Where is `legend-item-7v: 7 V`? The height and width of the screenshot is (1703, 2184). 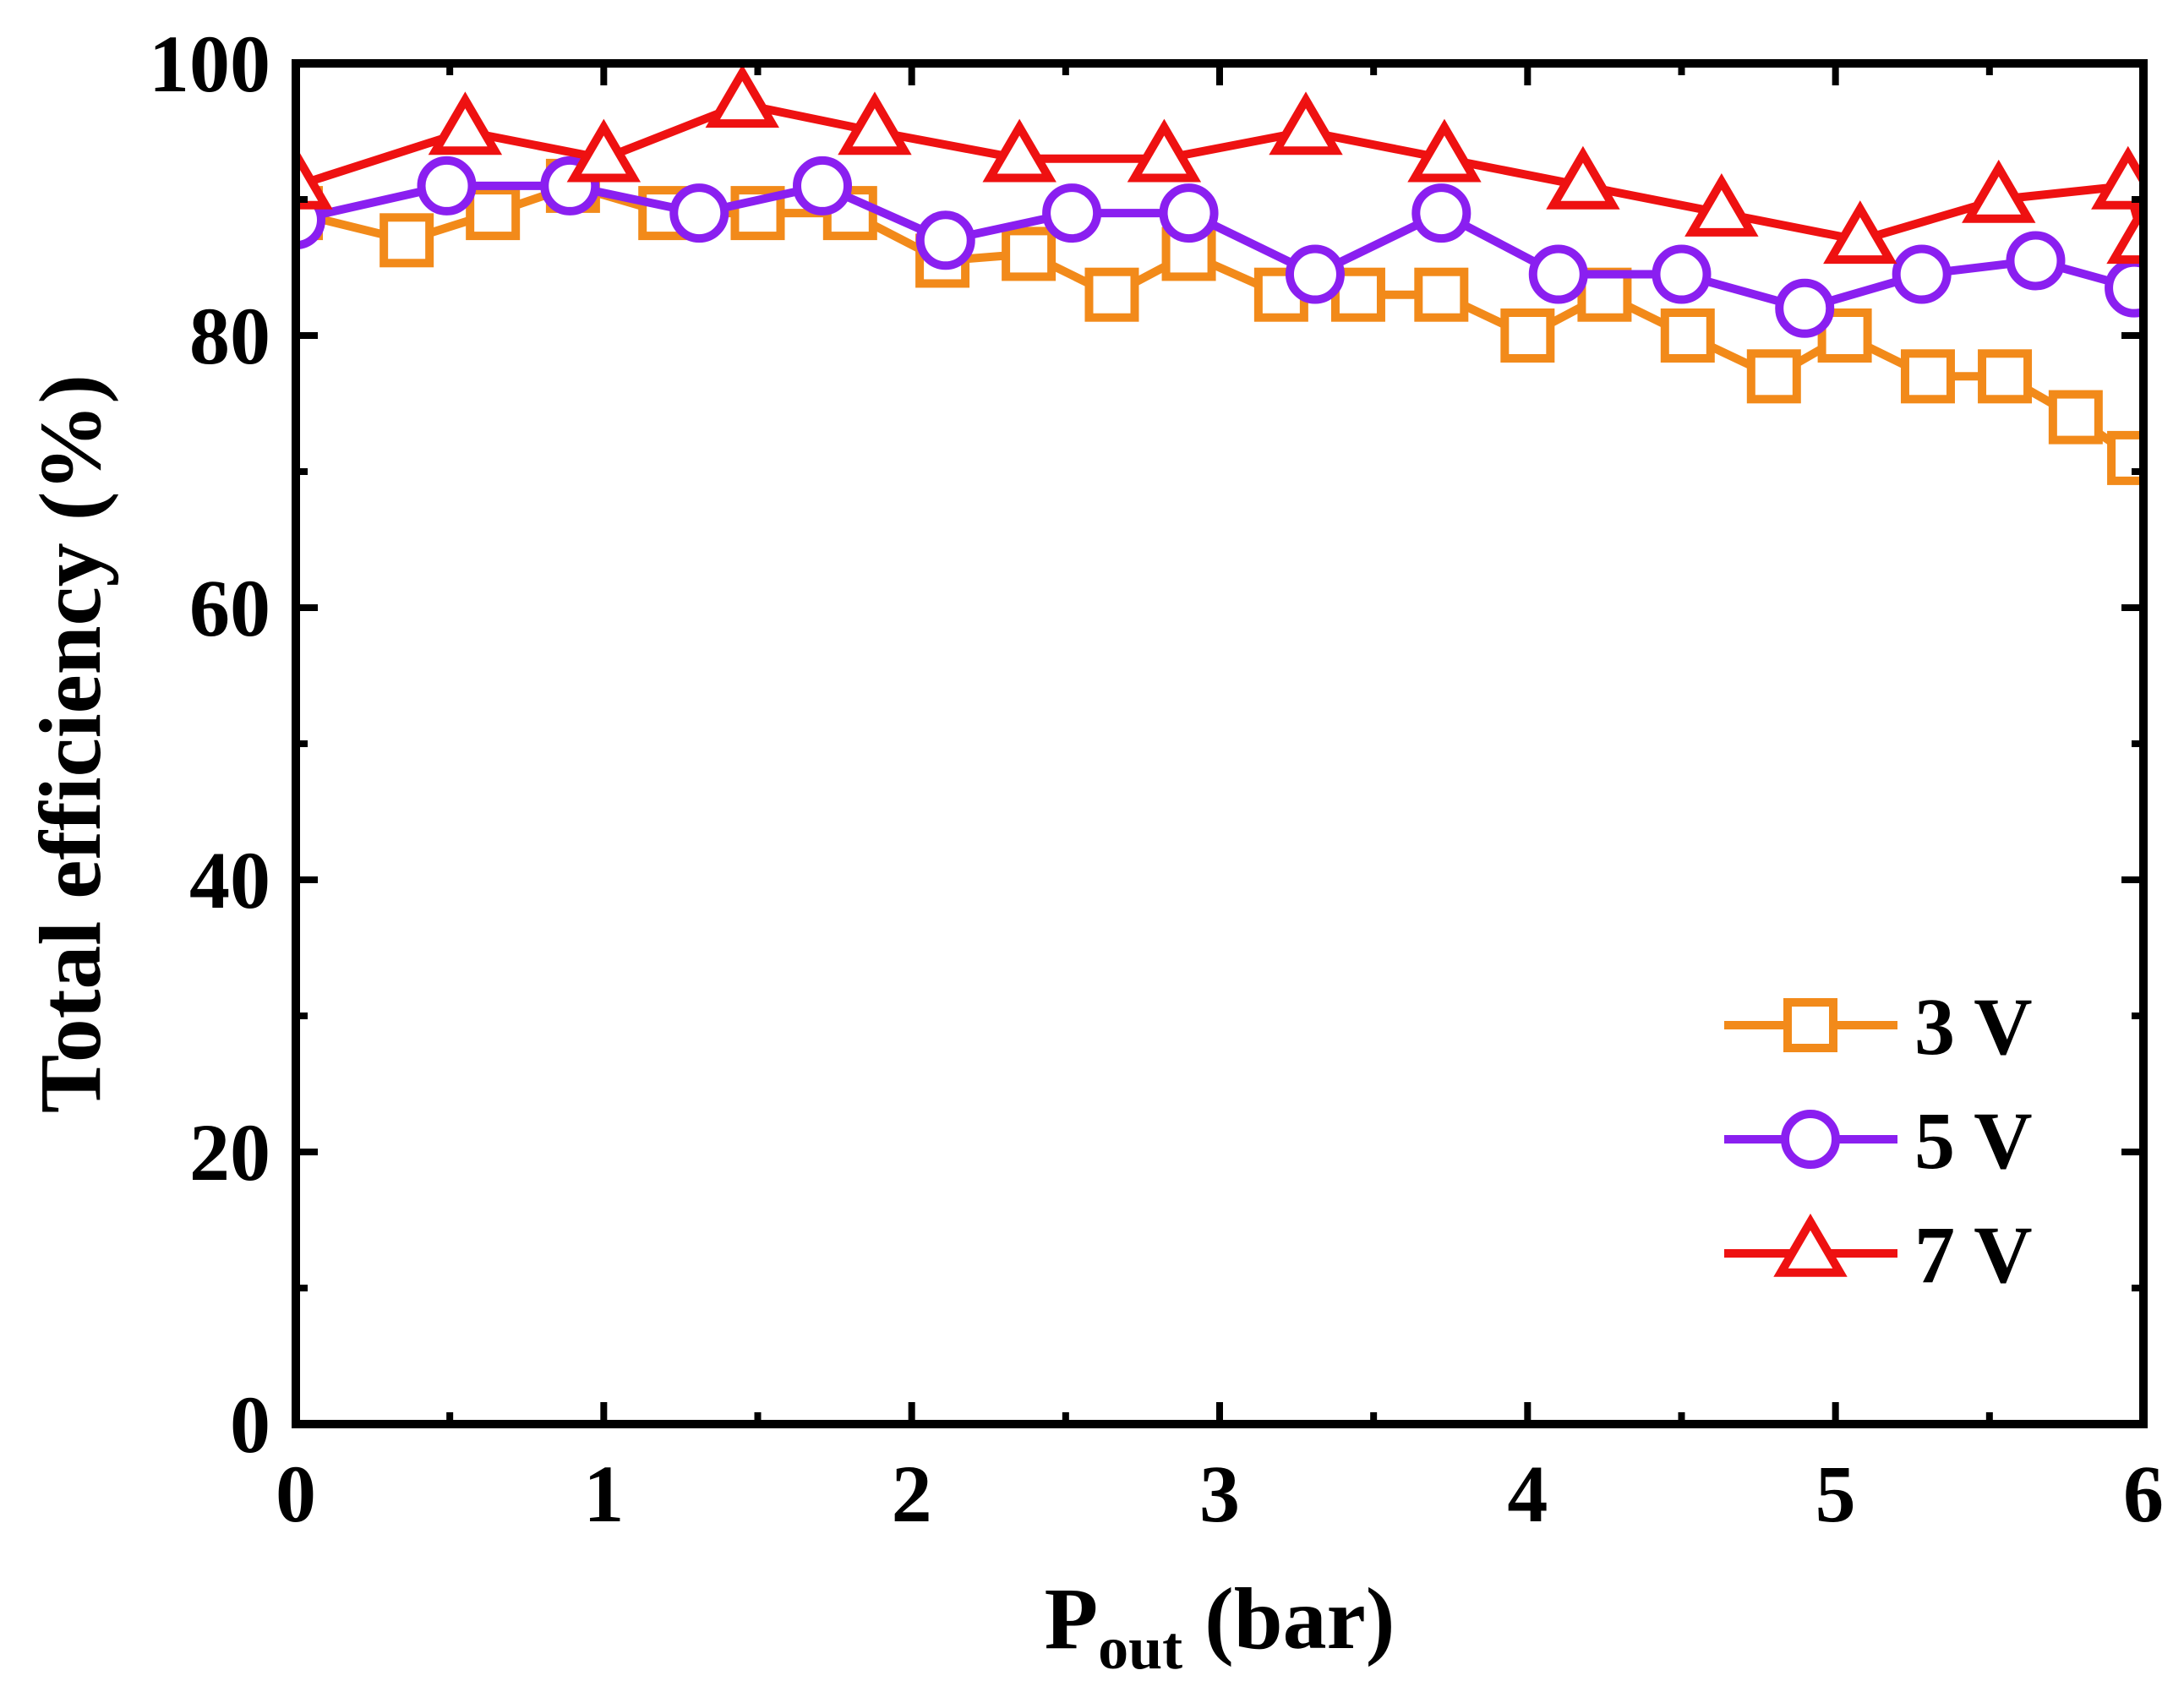 legend-item-7v: 7 V is located at coordinates (1879, 1255).